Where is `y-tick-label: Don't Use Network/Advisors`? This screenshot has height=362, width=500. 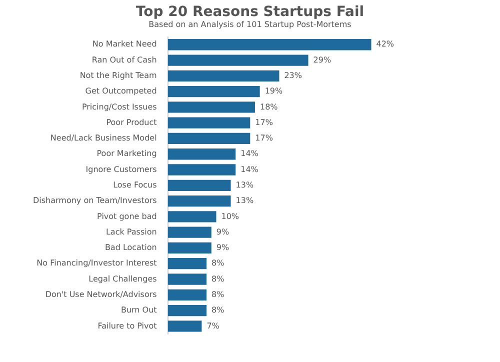
y-tick-label: Don't Use Network/Advisors is located at coordinates (101, 294).